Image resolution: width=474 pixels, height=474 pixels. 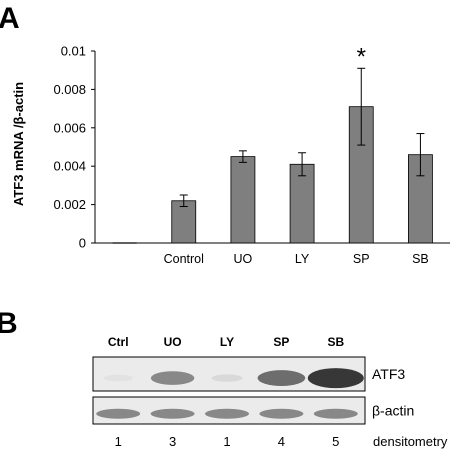 I want to click on band-label: ATF3, so click(x=388, y=374).